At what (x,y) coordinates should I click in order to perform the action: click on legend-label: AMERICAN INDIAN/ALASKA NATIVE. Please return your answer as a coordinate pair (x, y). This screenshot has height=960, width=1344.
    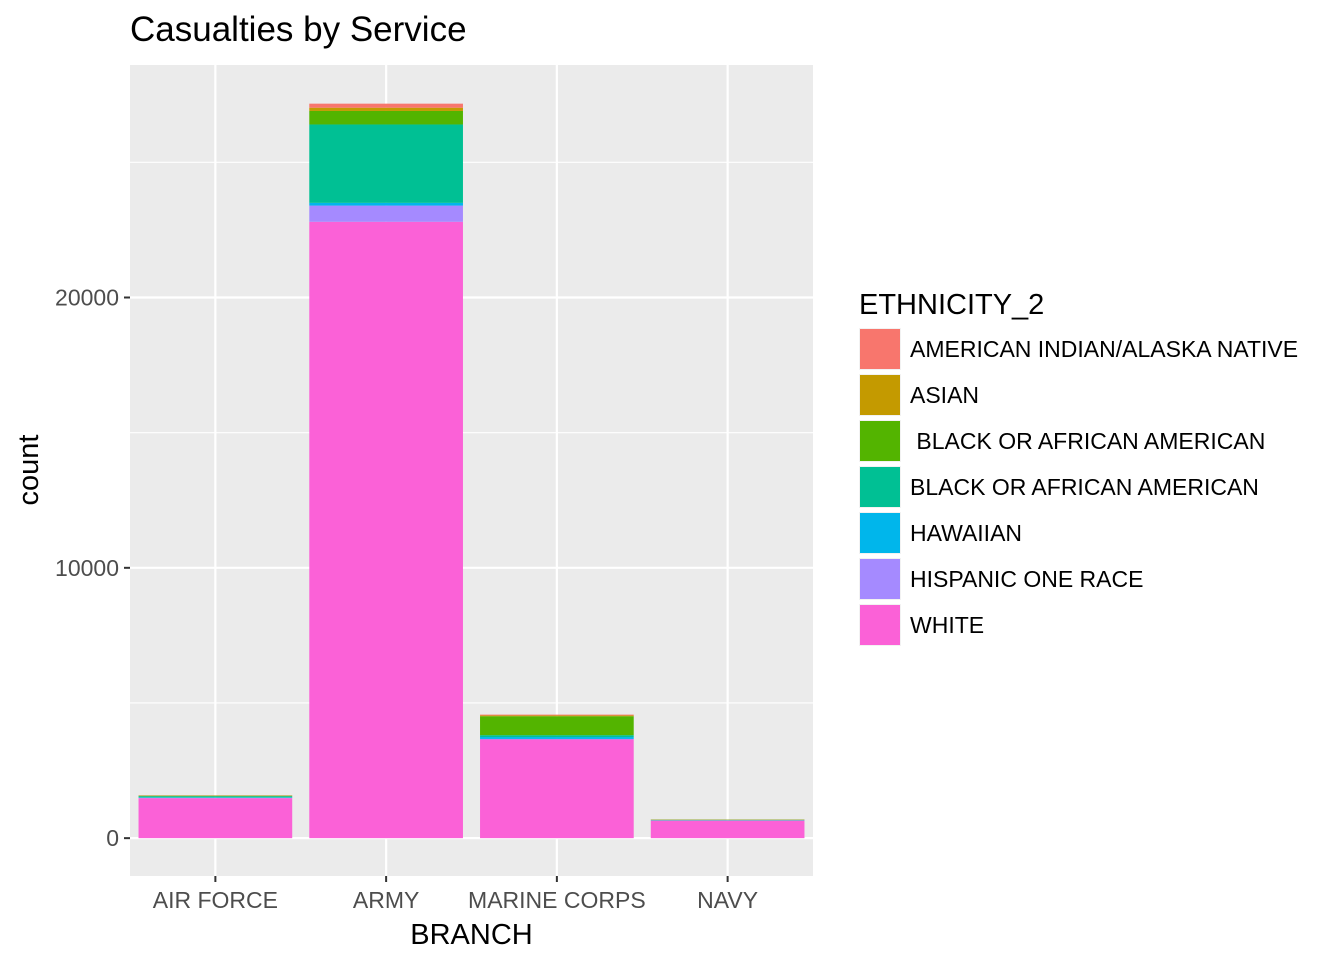
    Looking at the image, I should click on (1104, 349).